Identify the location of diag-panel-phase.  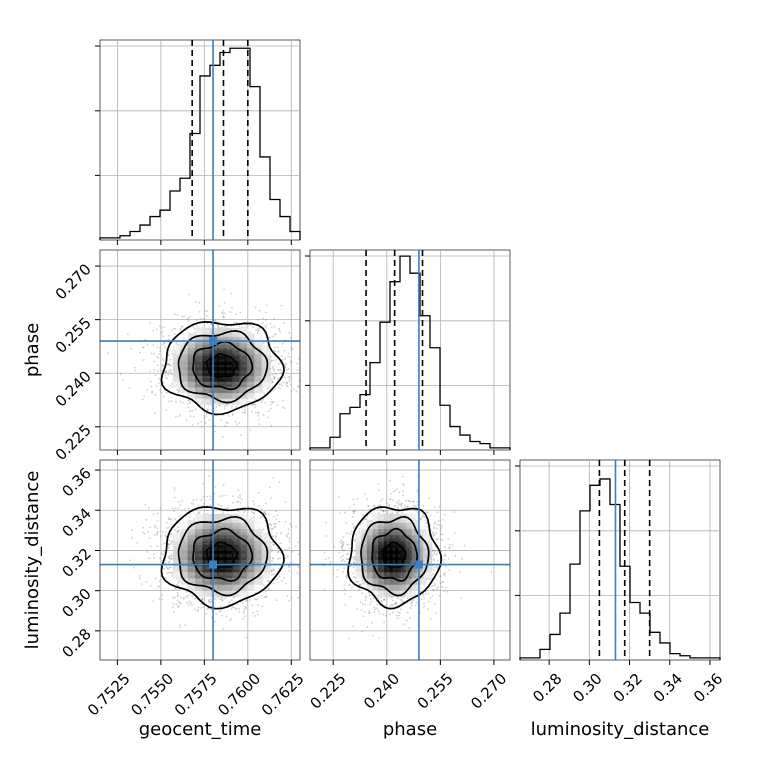
(407, 352).